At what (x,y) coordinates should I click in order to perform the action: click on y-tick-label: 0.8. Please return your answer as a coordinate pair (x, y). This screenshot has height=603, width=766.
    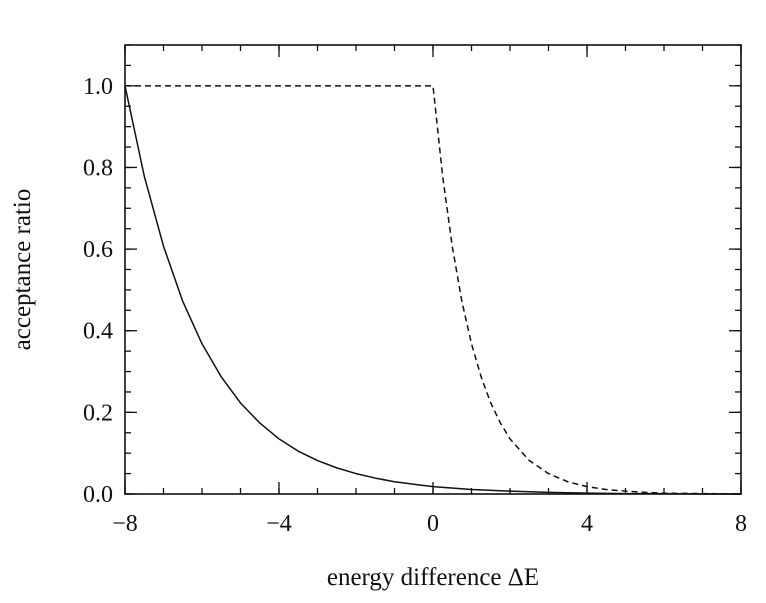
    Looking at the image, I should click on (98, 168).